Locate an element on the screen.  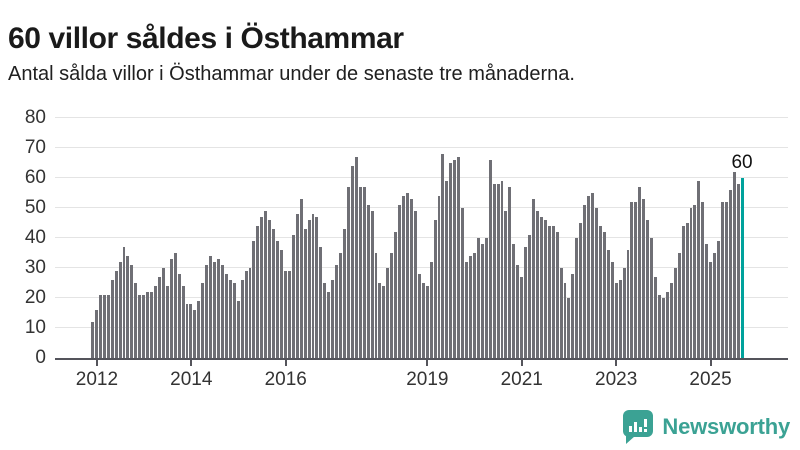
y-tick-label: 10 is located at coordinates (35, 327).